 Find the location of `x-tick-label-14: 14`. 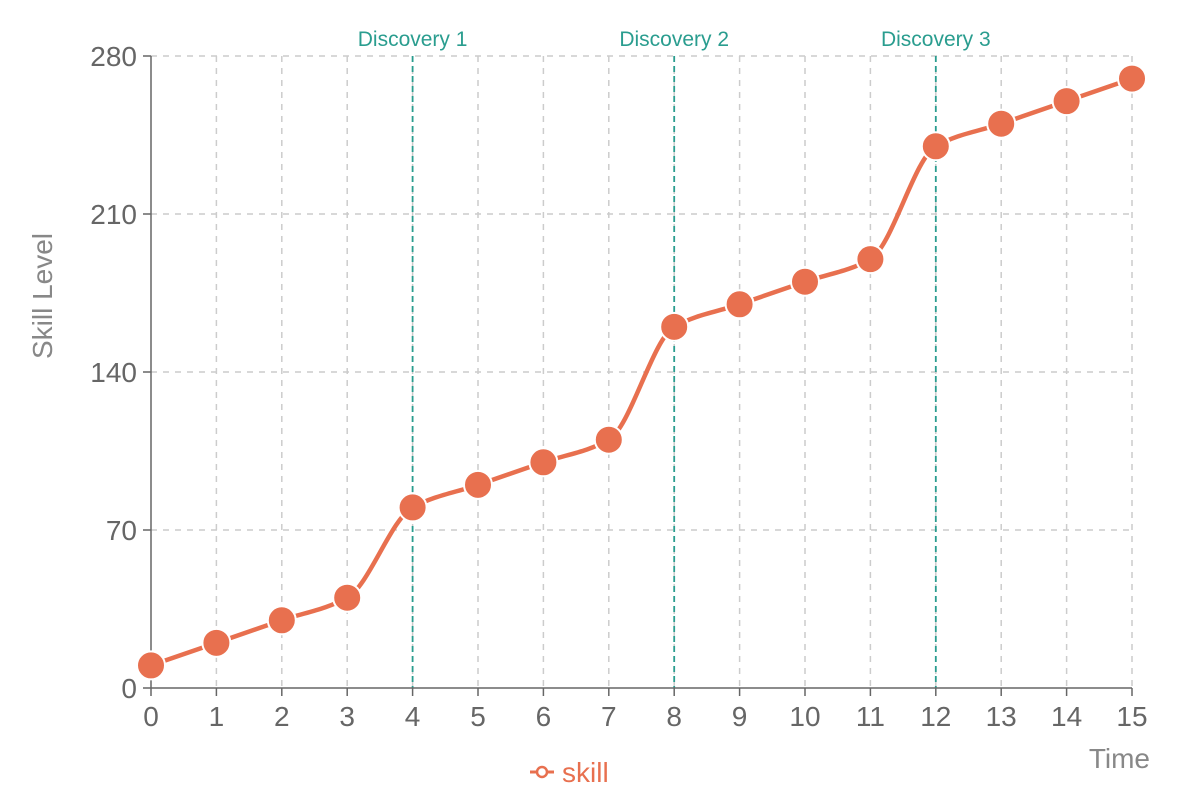

x-tick-label-14: 14 is located at coordinates (1066, 716).